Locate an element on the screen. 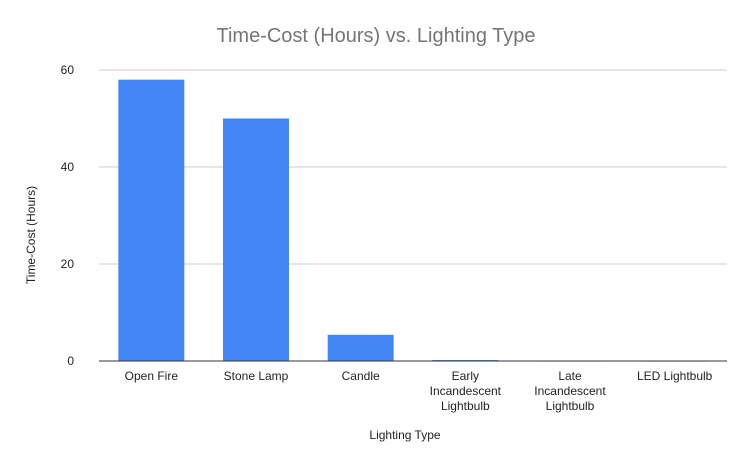 The width and height of the screenshot is (752, 465). x-tick-label: LED Lightbulb is located at coordinates (675, 376).